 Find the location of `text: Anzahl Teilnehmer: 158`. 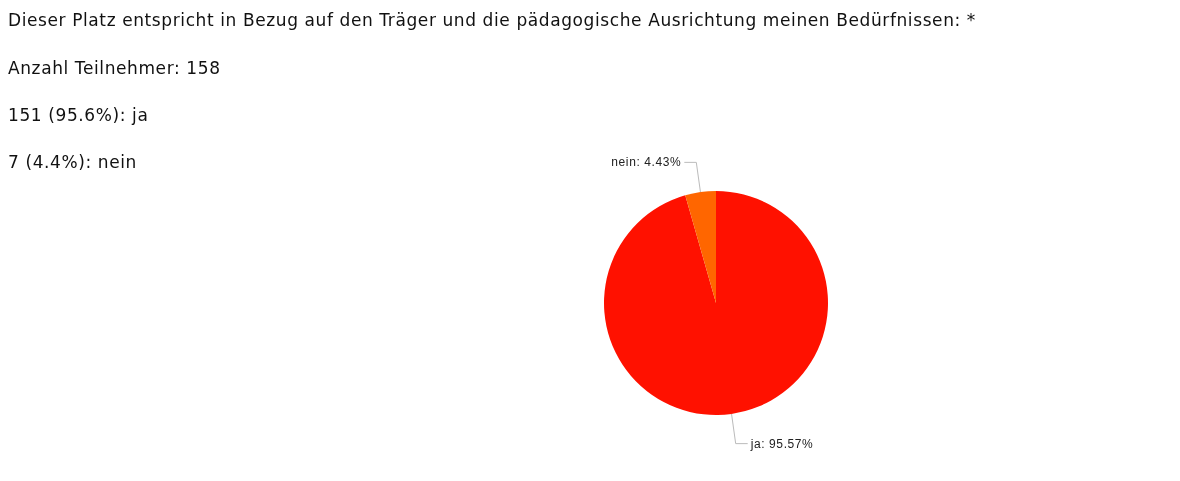

text: Anzahl Teilnehmer: 158 is located at coordinates (114, 68).